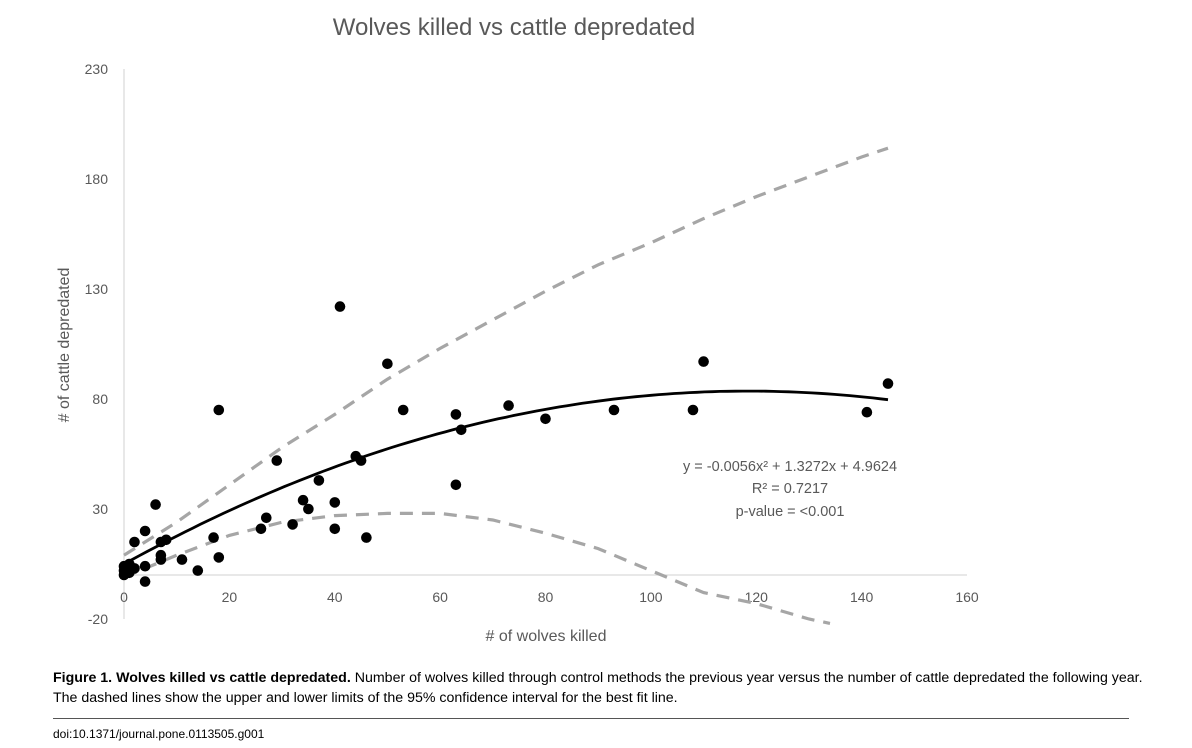 This screenshot has width=1192, height=748. I want to click on y-tick-label: -20, so click(98, 619).